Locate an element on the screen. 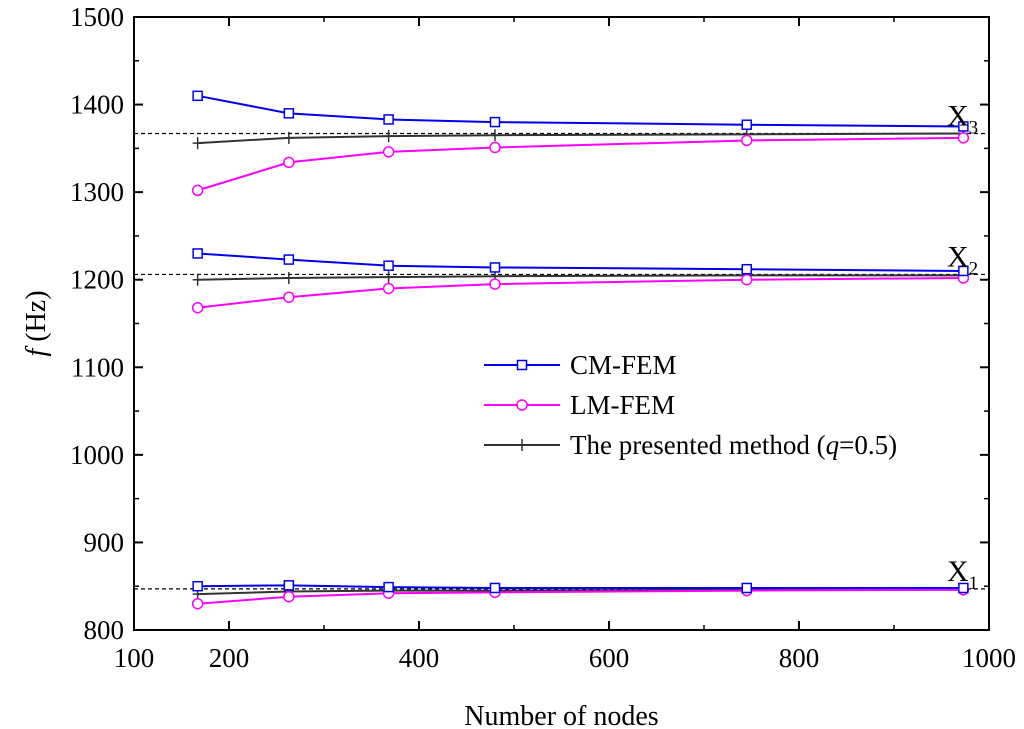  x-tick-label: 800 is located at coordinates (799, 658).